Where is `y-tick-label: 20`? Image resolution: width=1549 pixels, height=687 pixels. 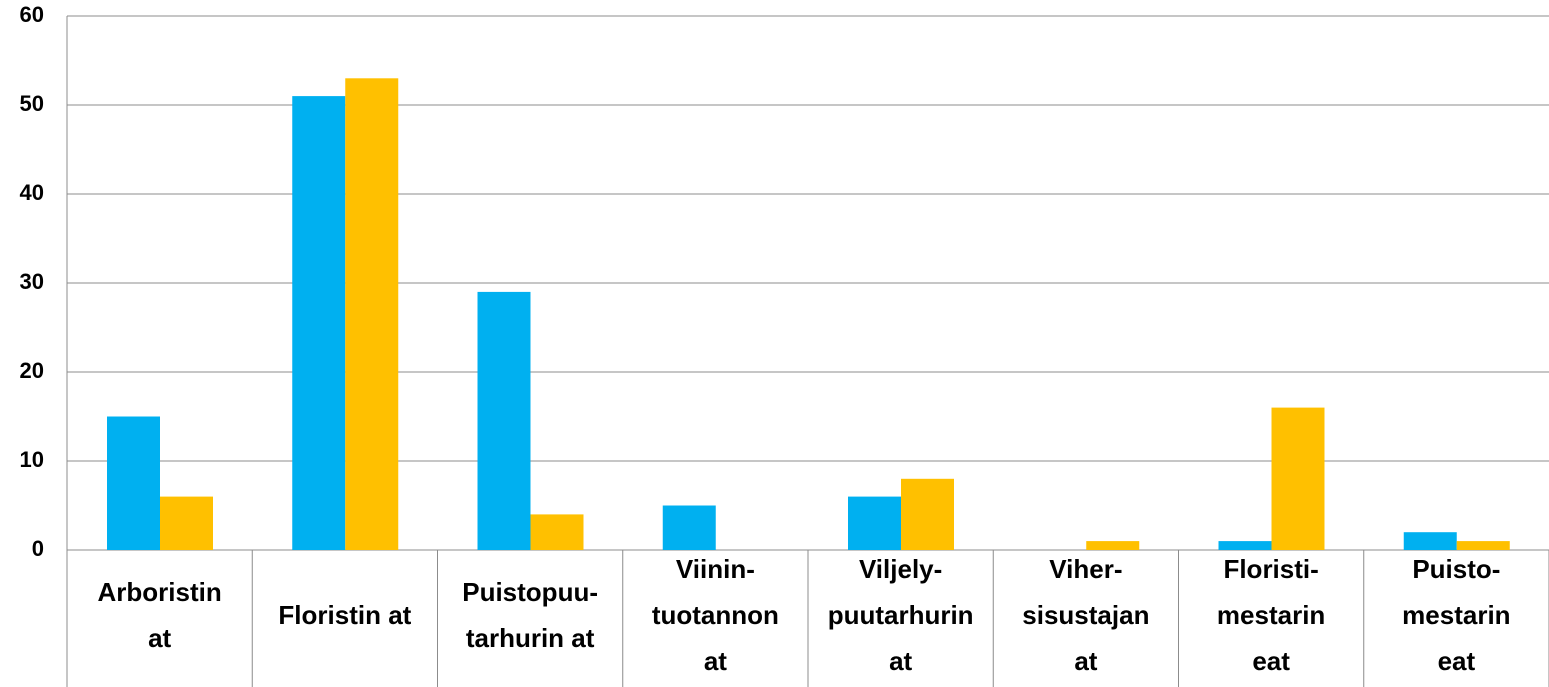 y-tick-label: 20 is located at coordinates (32, 370).